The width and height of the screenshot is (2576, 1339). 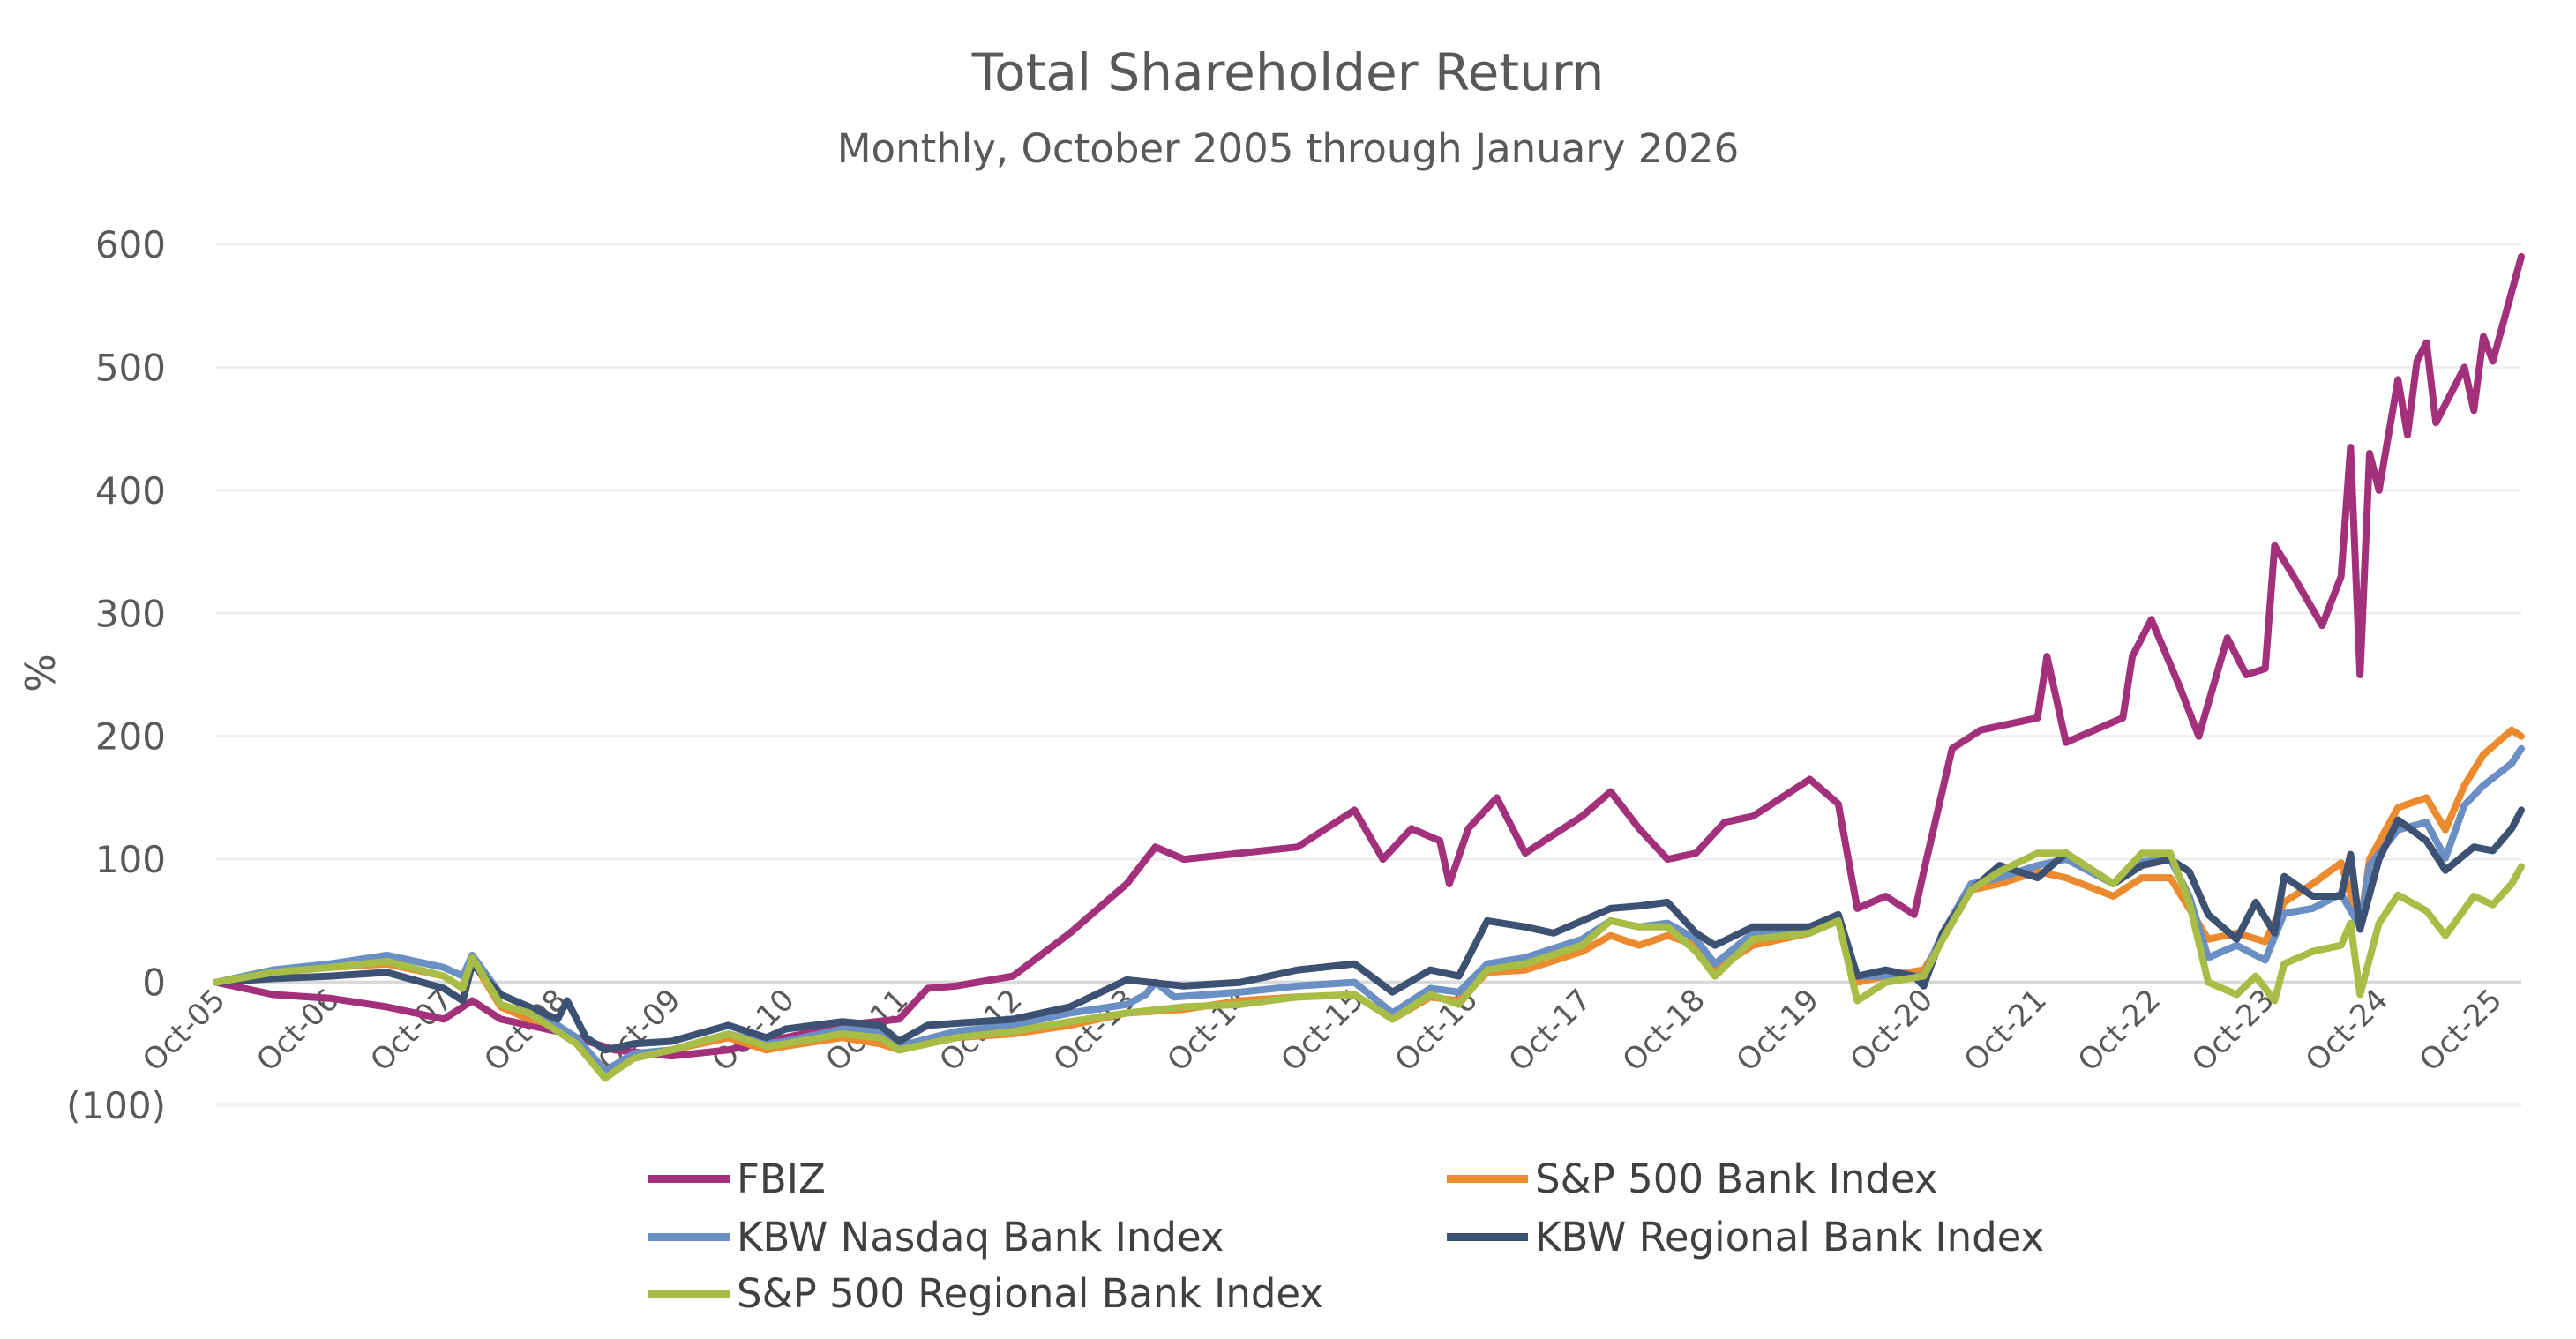 What do you see at coordinates (1778, 1031) in the screenshot?
I see `x-tick-label: Oct-19` at bounding box center [1778, 1031].